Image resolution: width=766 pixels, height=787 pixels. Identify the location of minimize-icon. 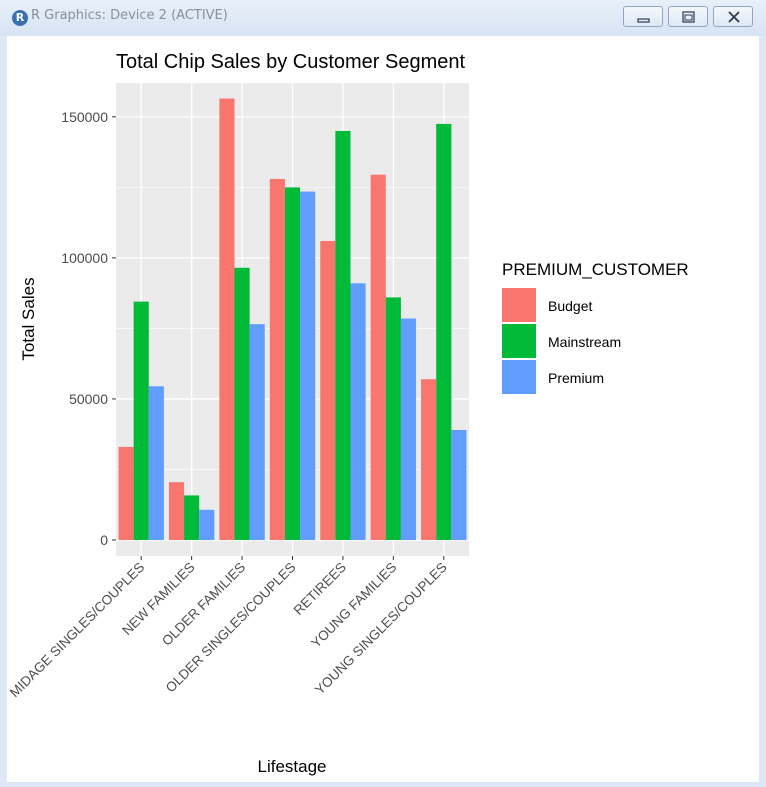
(643, 20).